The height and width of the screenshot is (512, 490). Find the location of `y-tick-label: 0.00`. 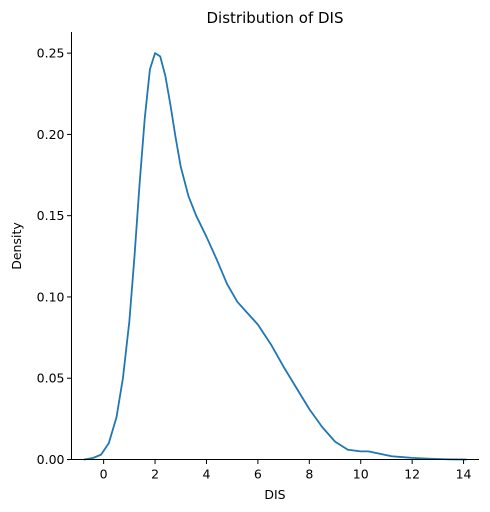

y-tick-label: 0.00 is located at coordinates (51, 459).